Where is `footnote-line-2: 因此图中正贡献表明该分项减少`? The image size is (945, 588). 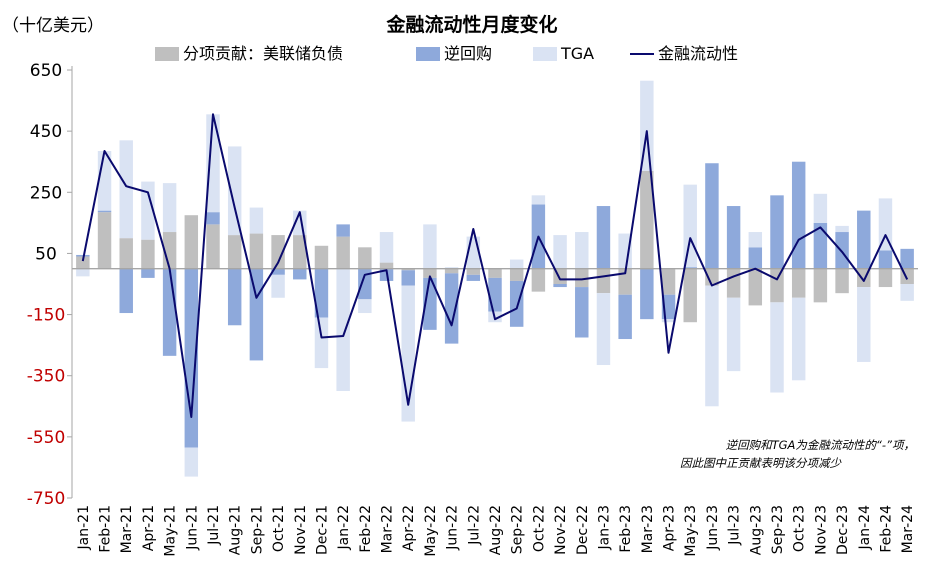 footnote-line-2: 因此图中正贡献表明该分项减少 is located at coordinates (761, 463).